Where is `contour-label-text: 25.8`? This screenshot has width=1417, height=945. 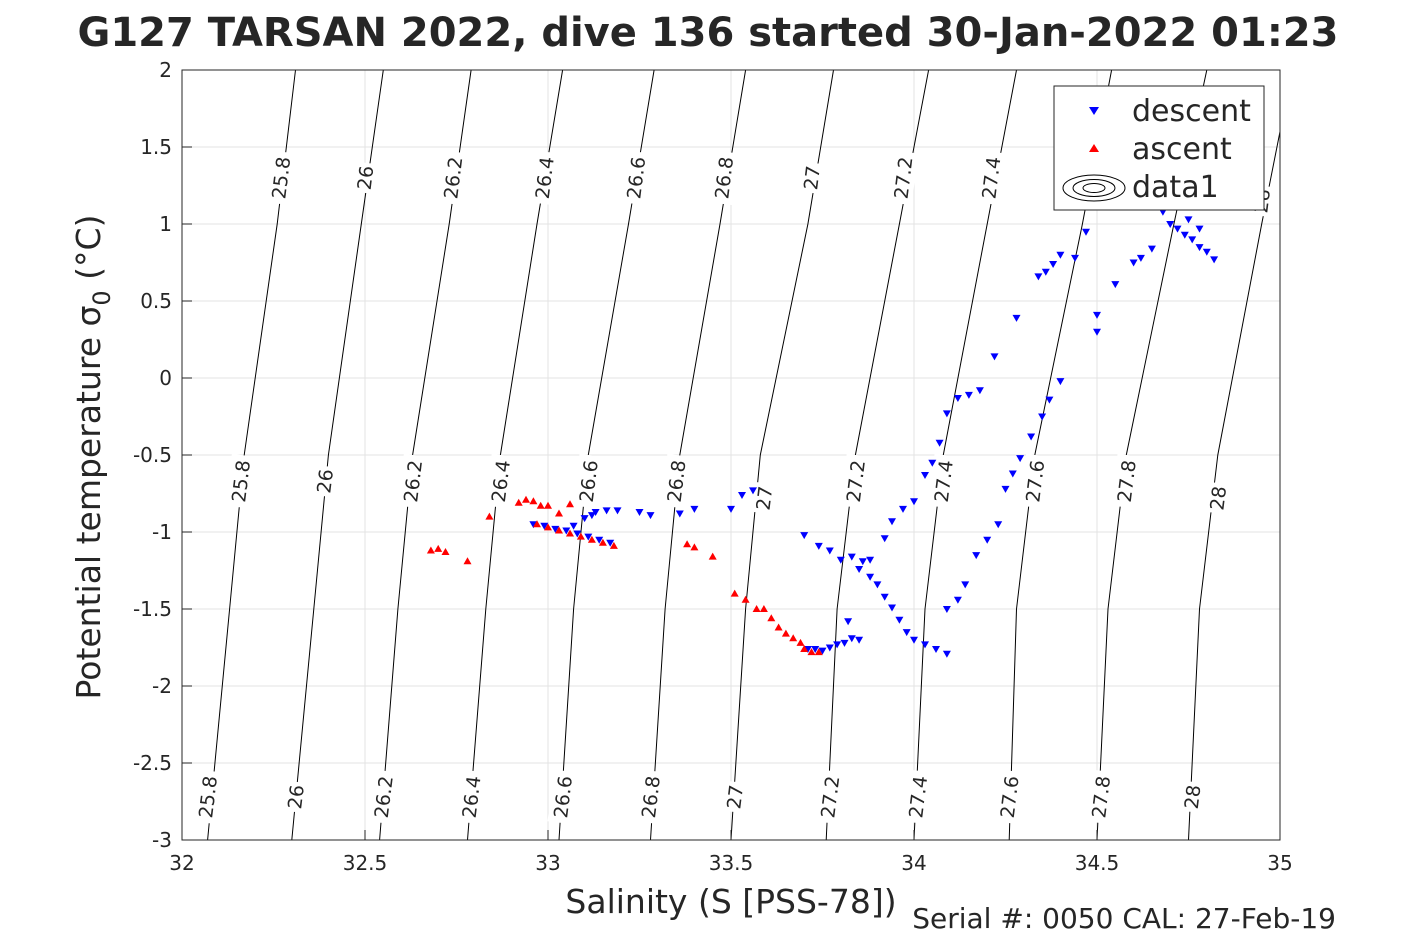
contour-label-text: 25.8 is located at coordinates (281, 178).